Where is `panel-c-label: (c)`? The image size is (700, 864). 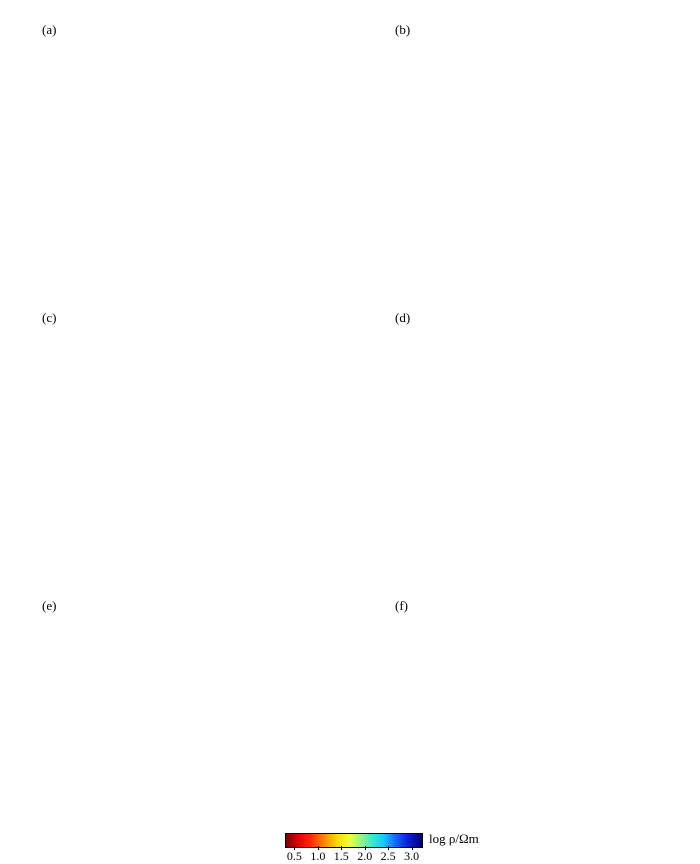 panel-c-label: (c) is located at coordinates (49, 317).